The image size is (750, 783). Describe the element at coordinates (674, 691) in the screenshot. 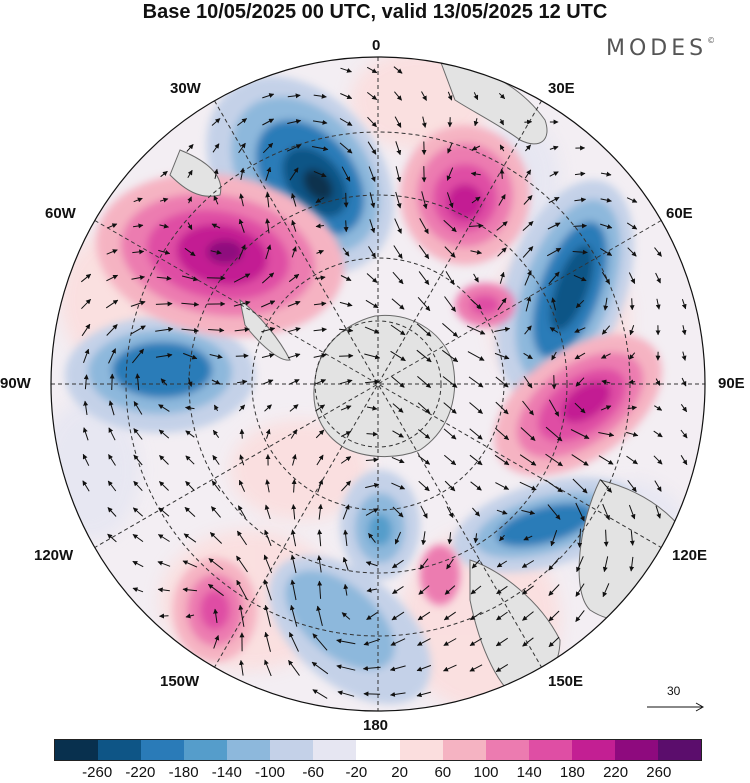

I see `reference-vector-value: 30` at that location.